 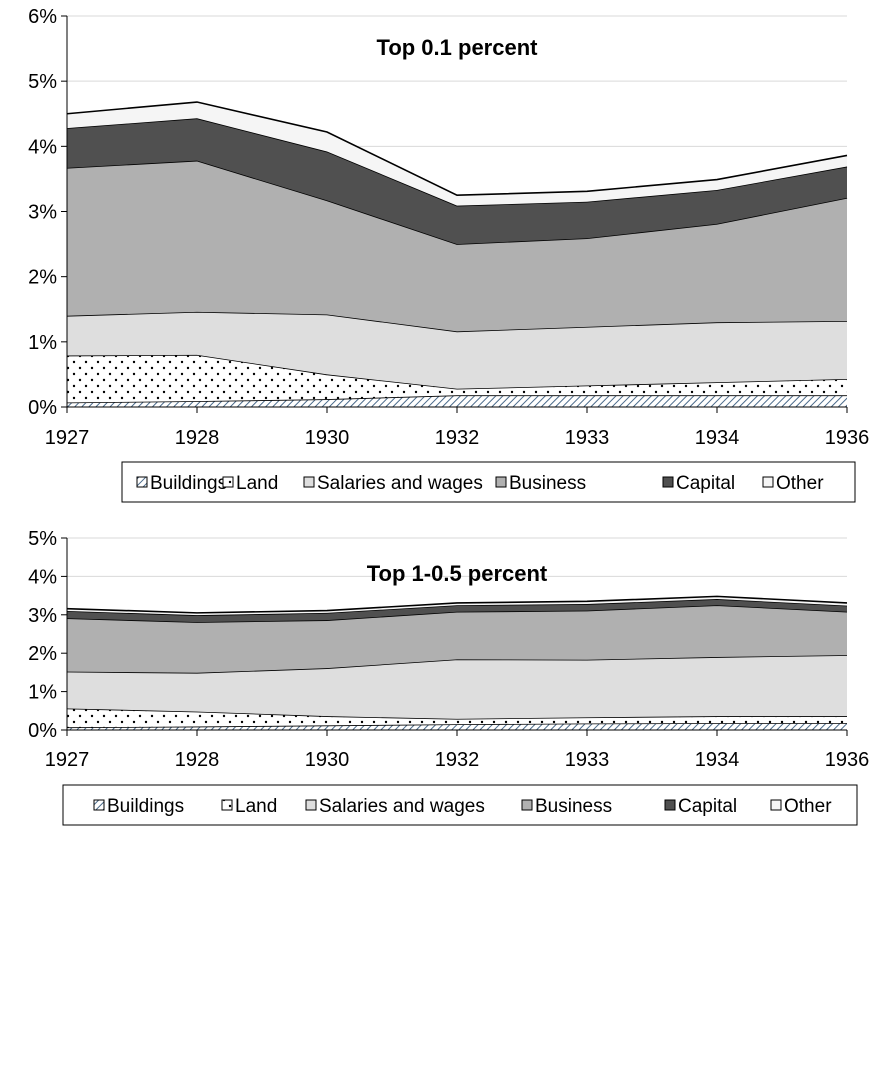 I want to click on y-tick-label: 6%, so click(x=42, y=17).